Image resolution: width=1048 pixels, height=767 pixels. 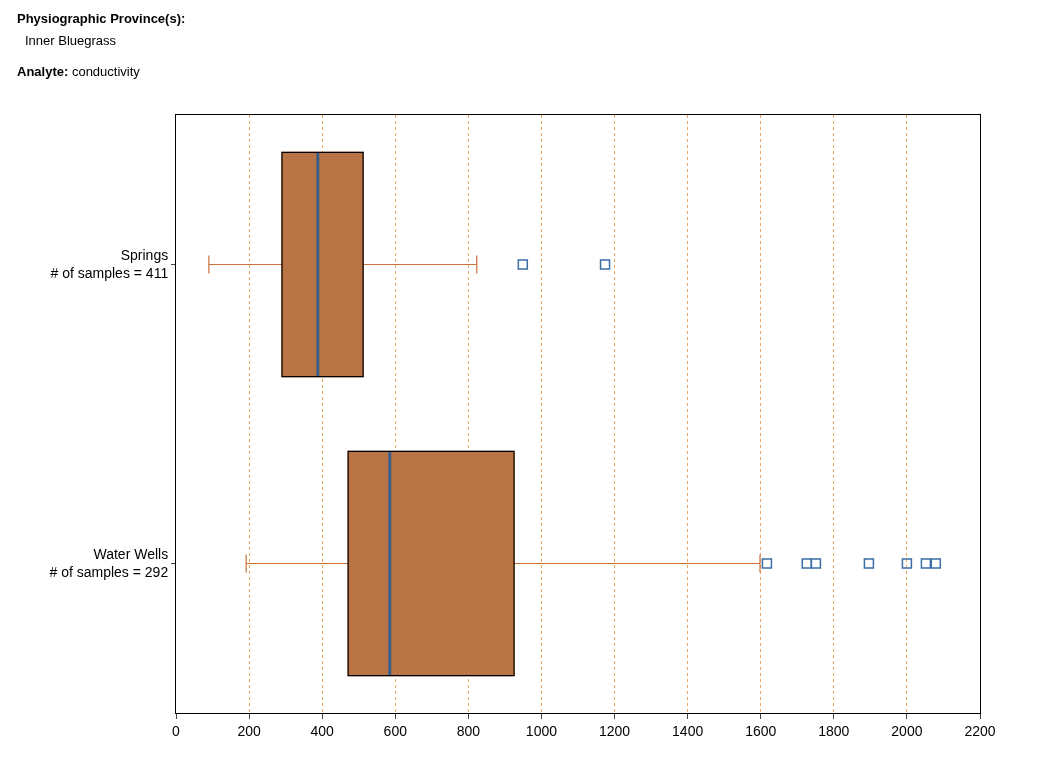 What do you see at coordinates (688, 730) in the screenshot?
I see `x-tick-label: 1400` at bounding box center [688, 730].